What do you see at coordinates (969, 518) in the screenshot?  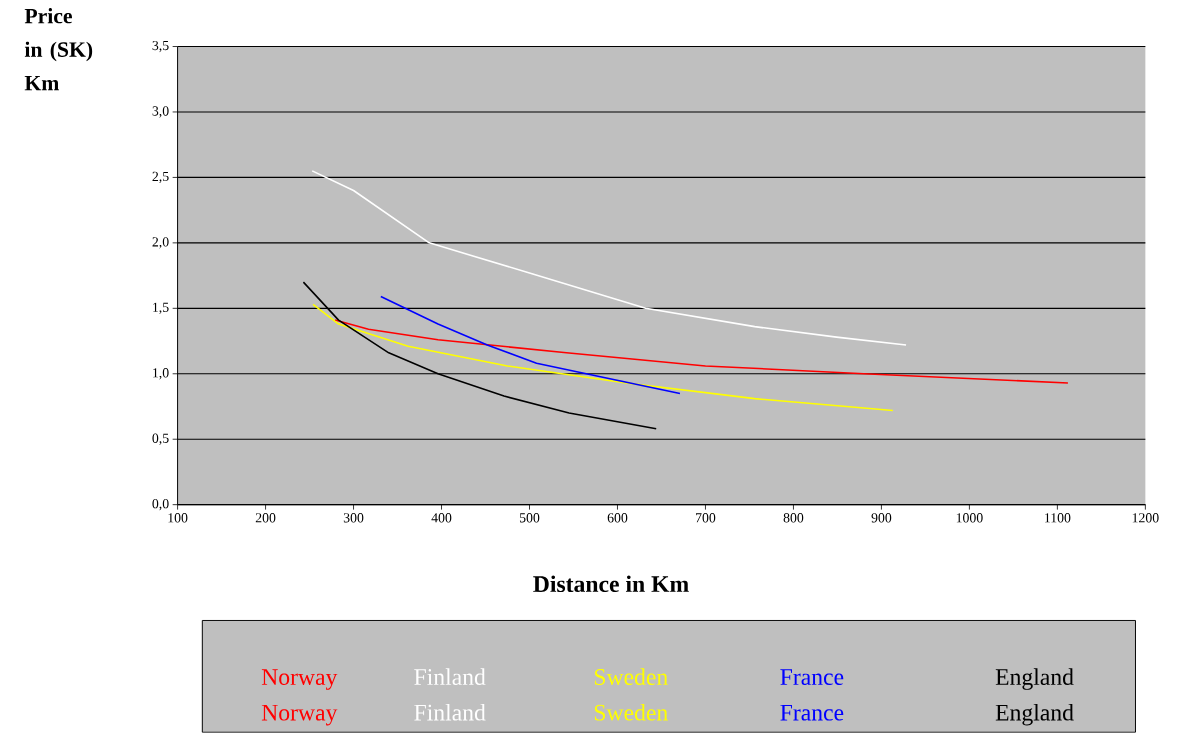 I see `x-tick-label: 1000` at bounding box center [969, 518].